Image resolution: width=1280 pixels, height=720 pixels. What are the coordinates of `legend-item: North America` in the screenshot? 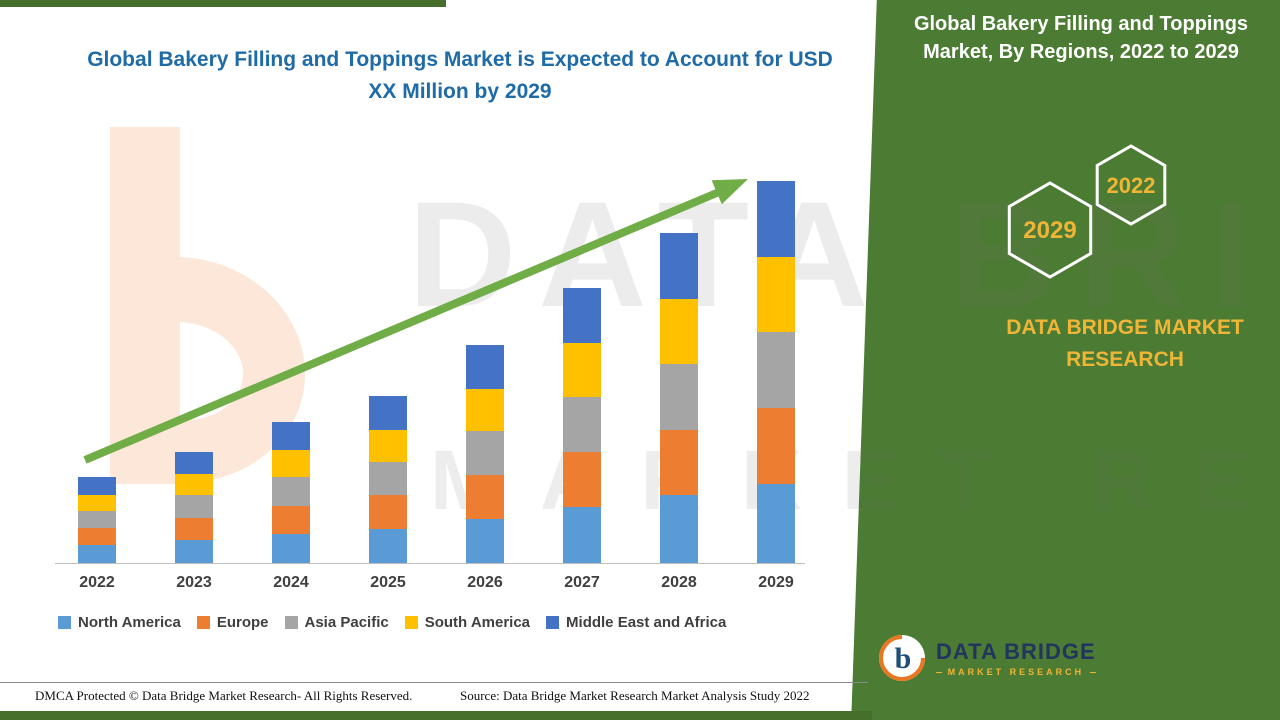 It's located at (119, 622).